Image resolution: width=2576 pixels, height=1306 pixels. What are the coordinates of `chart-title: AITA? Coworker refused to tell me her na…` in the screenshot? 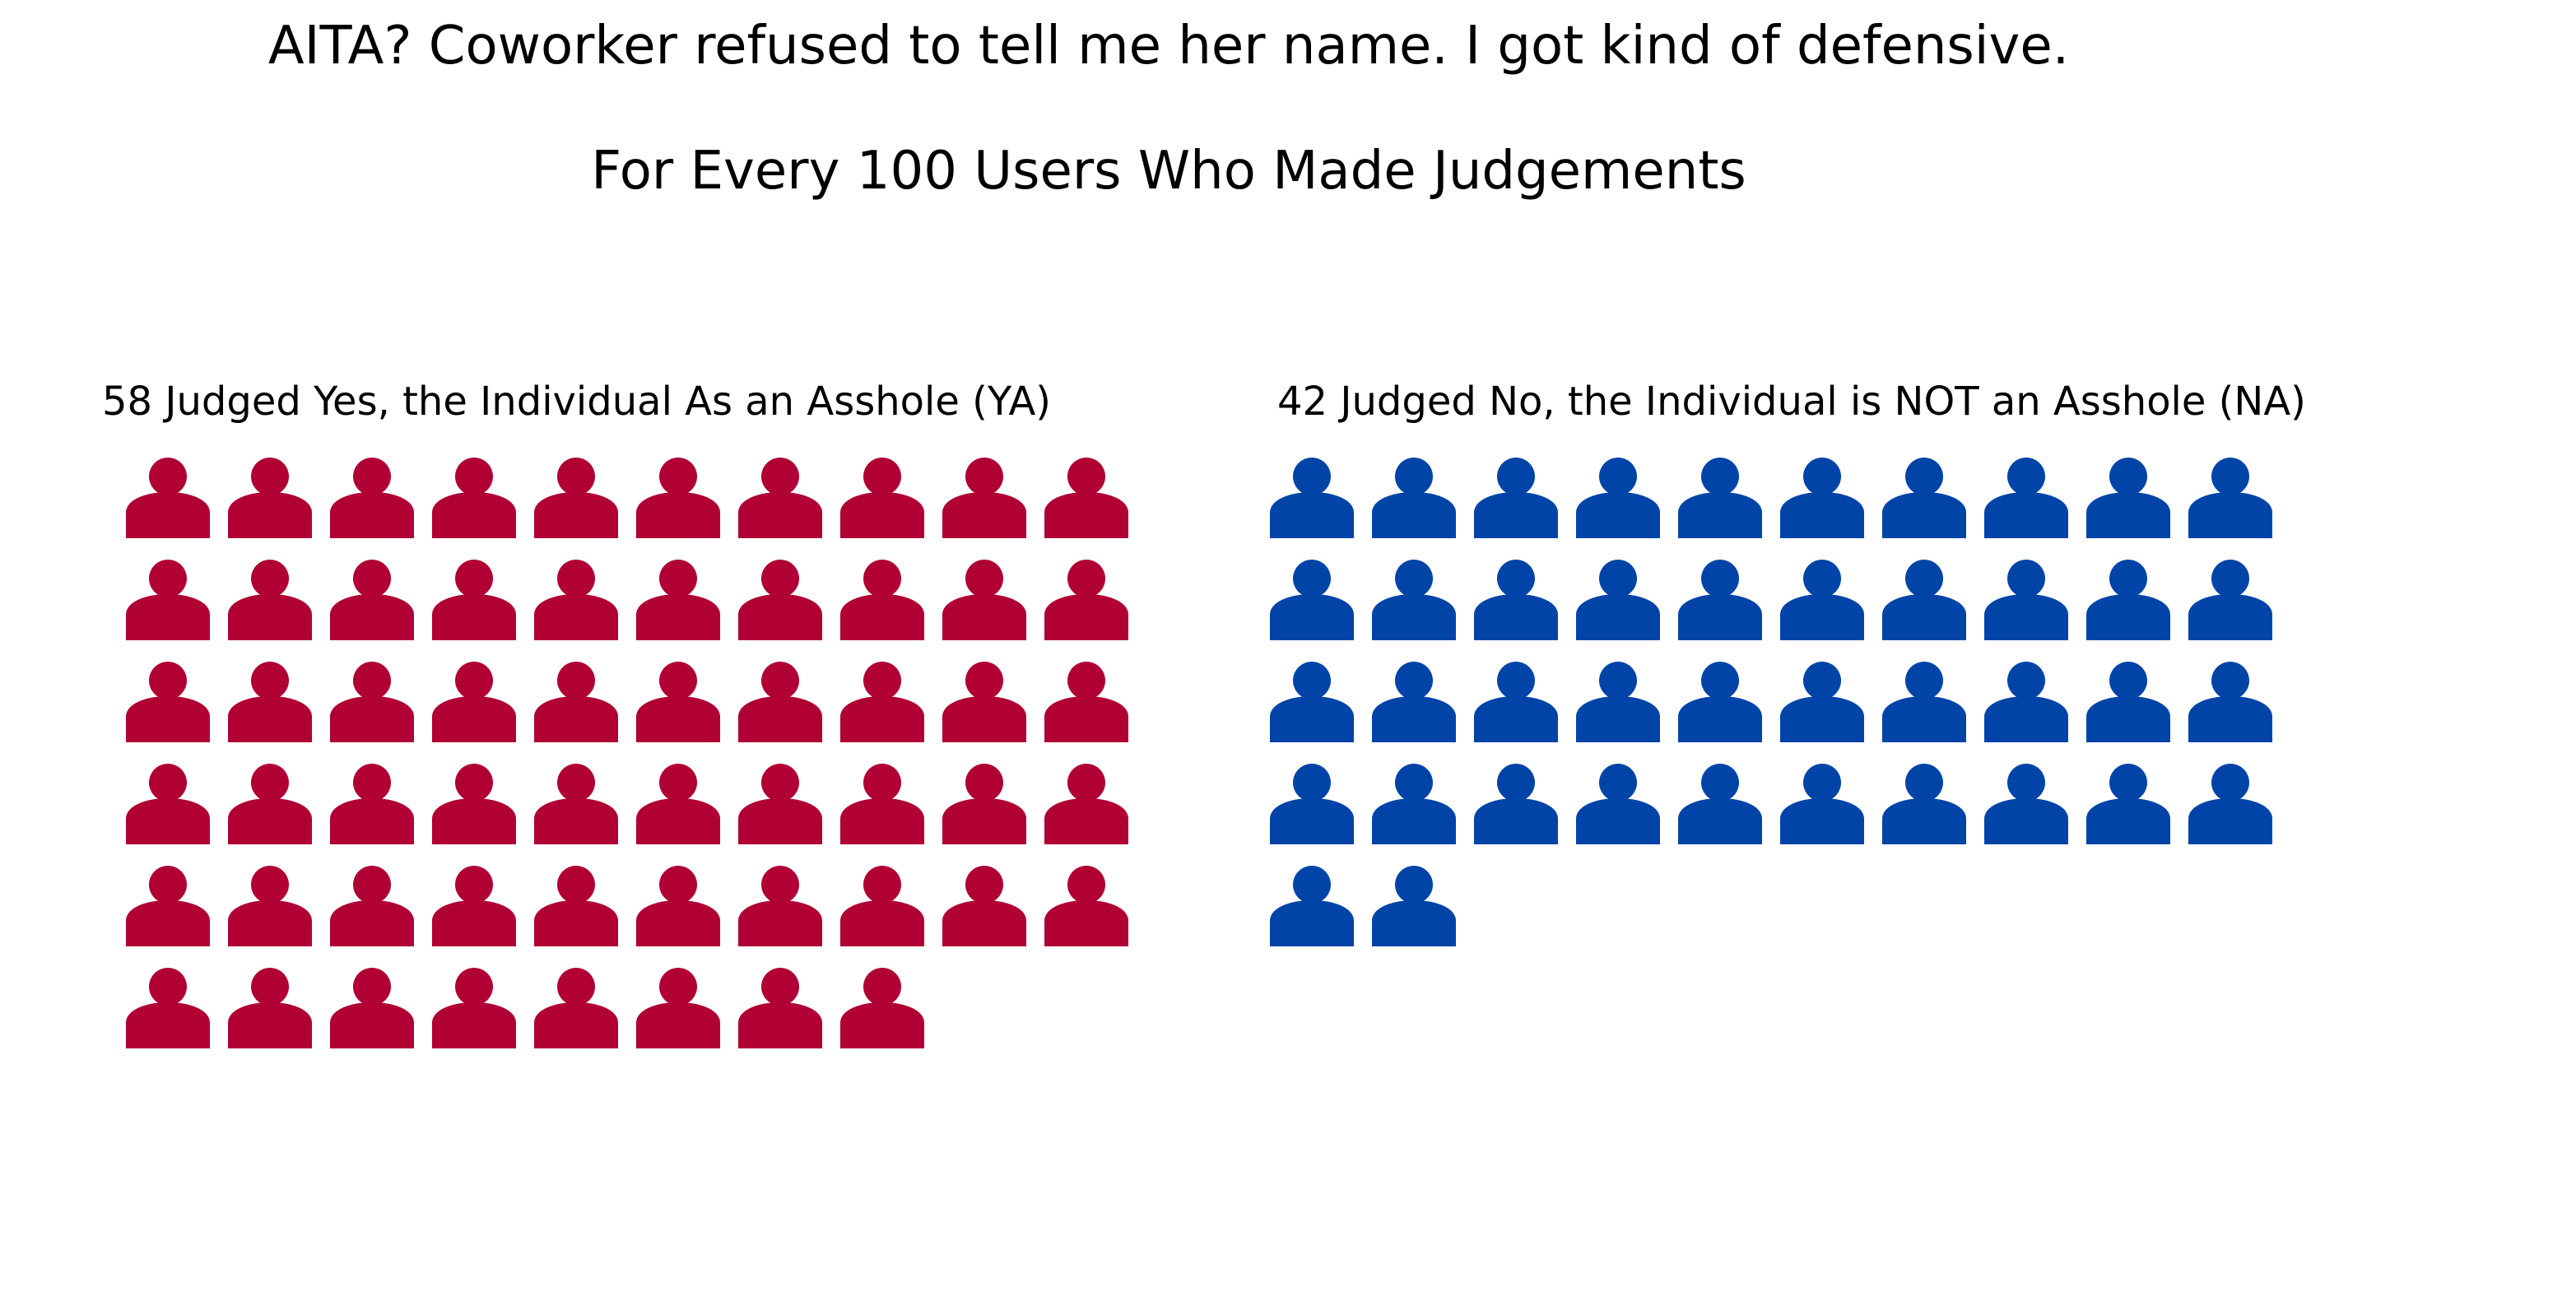 It's located at (1168, 46).